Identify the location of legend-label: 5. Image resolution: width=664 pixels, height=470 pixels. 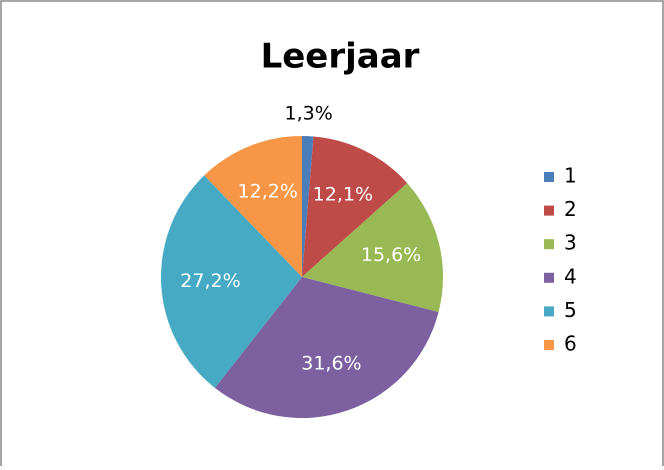
(570, 310).